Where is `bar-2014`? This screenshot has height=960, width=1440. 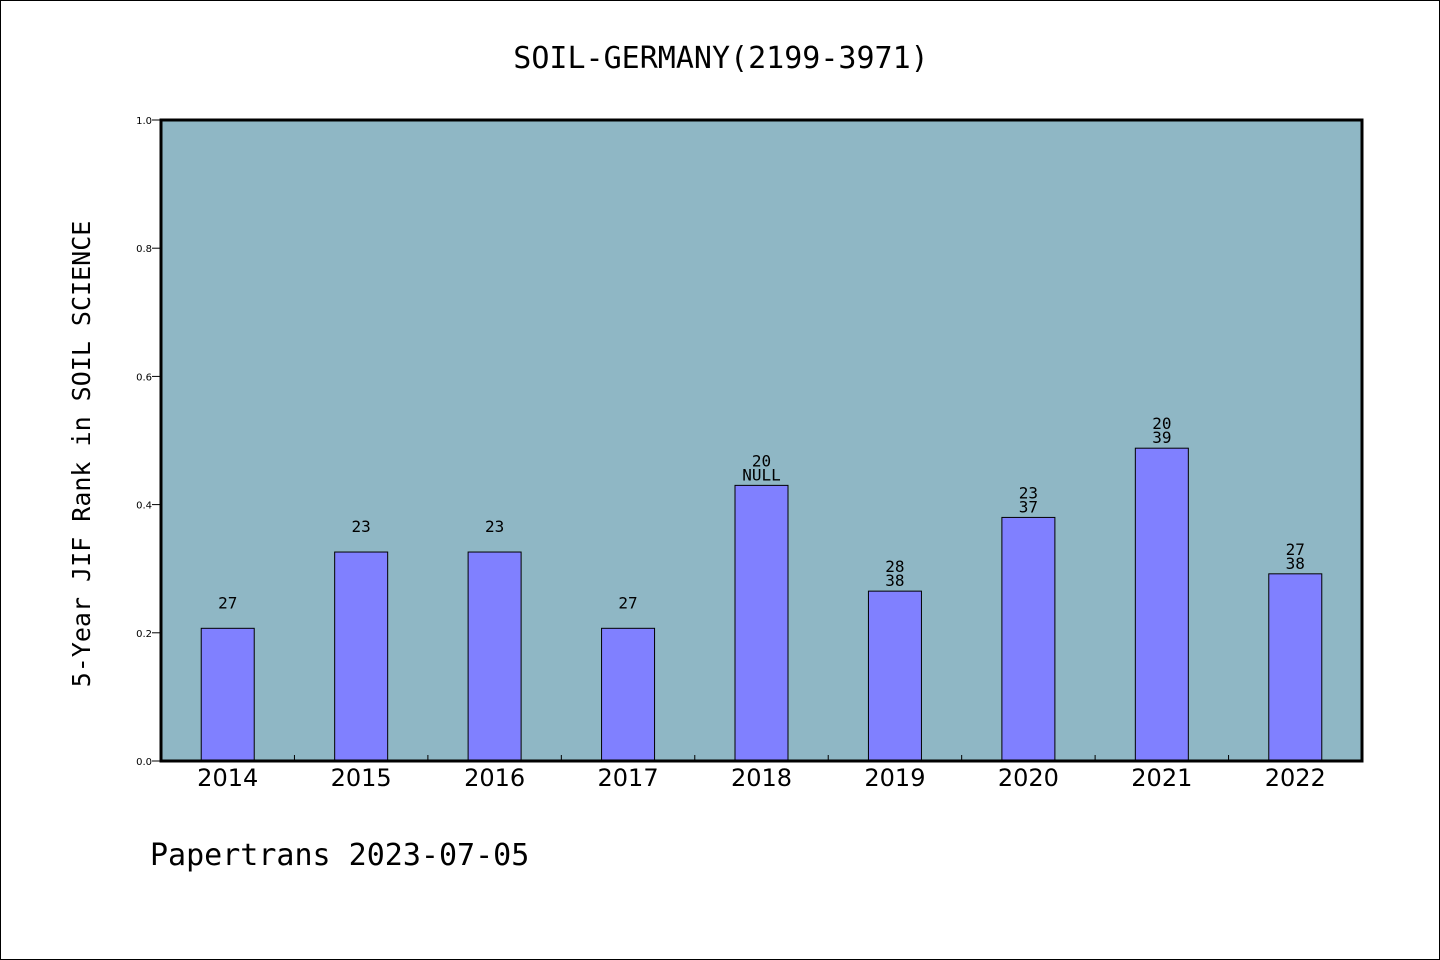
bar-2014 is located at coordinates (227, 694).